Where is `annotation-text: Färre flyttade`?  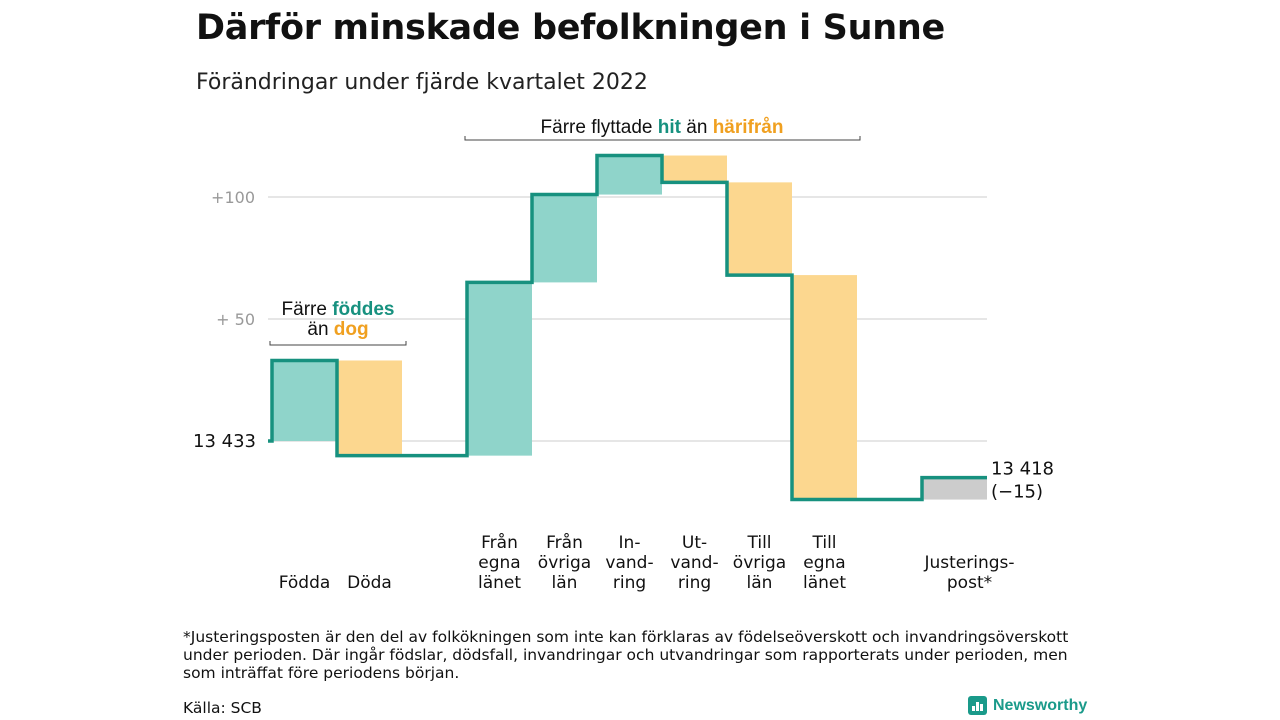
annotation-text: Färre flyttade is located at coordinates (599, 127).